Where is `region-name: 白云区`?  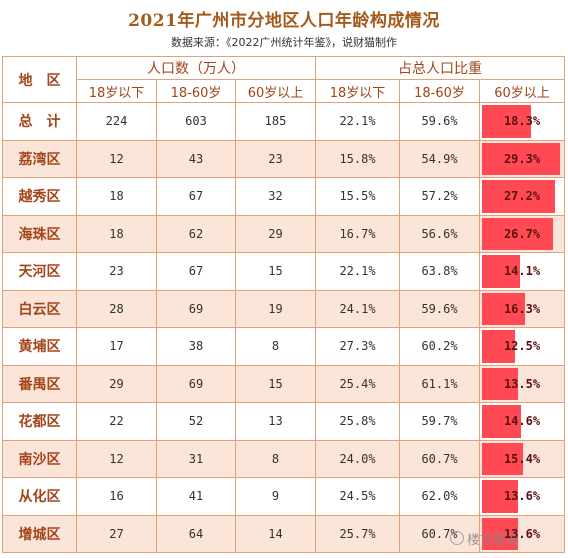
region-name: 白云区 is located at coordinates (39, 308).